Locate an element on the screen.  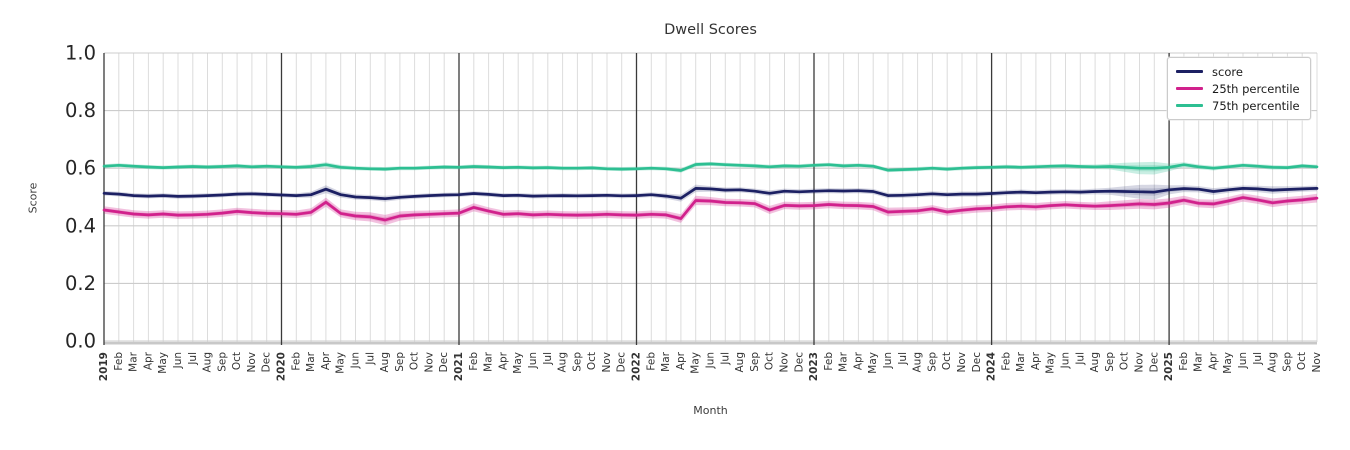
series-line-75th-percentile is located at coordinates (710, 167).